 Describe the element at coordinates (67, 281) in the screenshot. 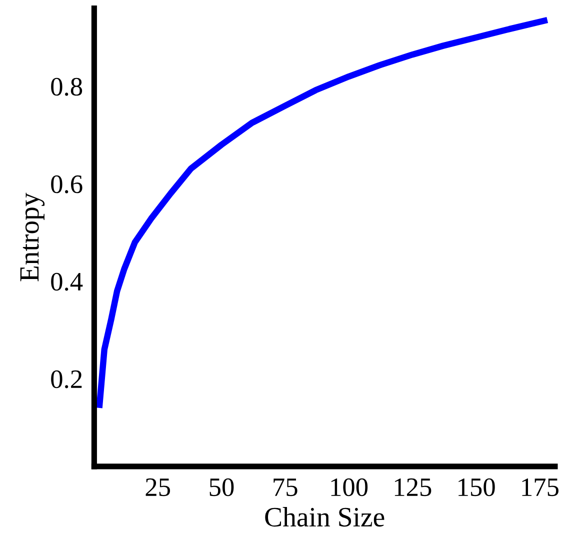

I see `y-tick-label: 0.4` at that location.